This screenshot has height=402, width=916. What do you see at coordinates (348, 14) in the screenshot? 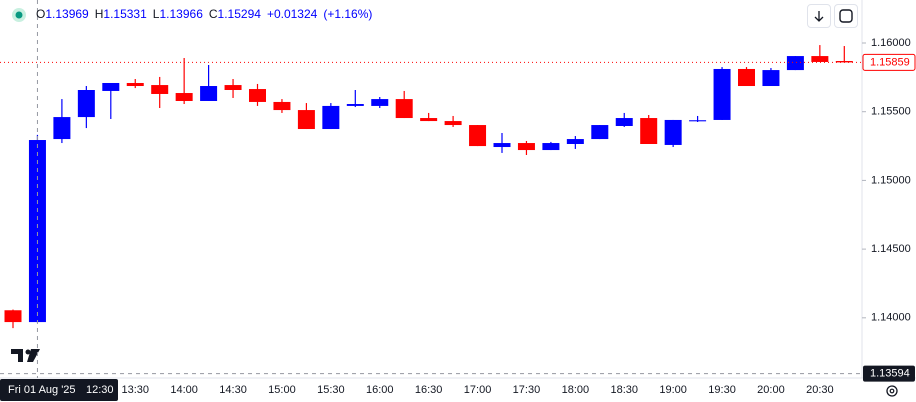
I see `legend-change-pct: (+1.16%)` at bounding box center [348, 14].